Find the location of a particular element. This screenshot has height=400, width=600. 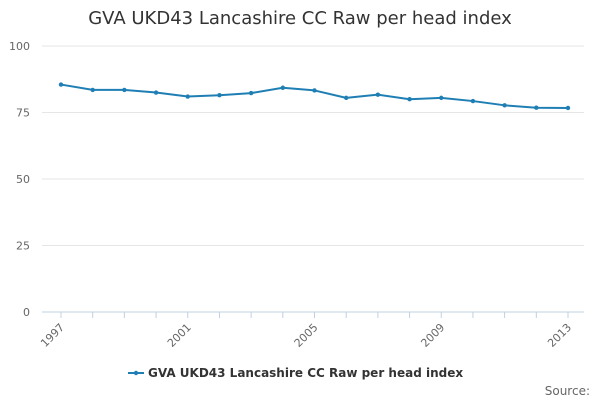

data-point-2011 is located at coordinates (504, 105).